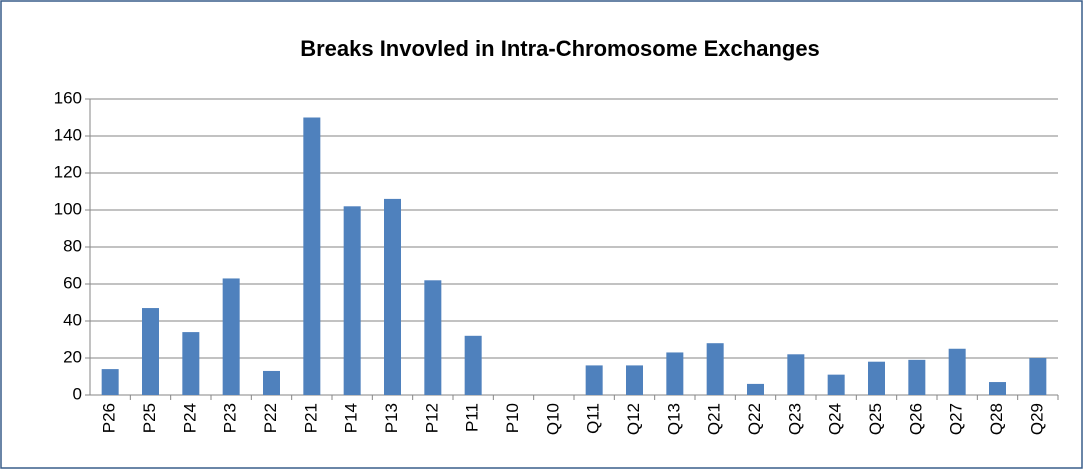 This screenshot has width=1083, height=469. I want to click on x-tick-label: Q24, so click(835, 419).